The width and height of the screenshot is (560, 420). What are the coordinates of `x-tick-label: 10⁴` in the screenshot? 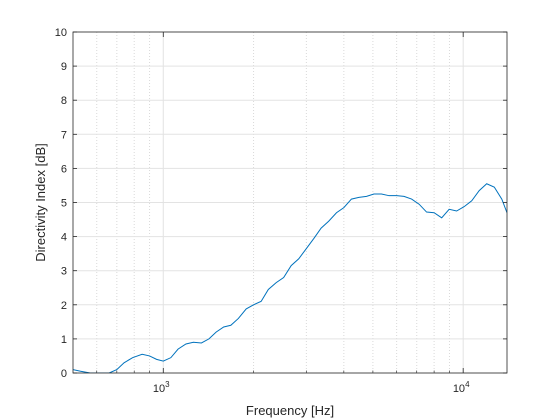 It's located at (461, 387).